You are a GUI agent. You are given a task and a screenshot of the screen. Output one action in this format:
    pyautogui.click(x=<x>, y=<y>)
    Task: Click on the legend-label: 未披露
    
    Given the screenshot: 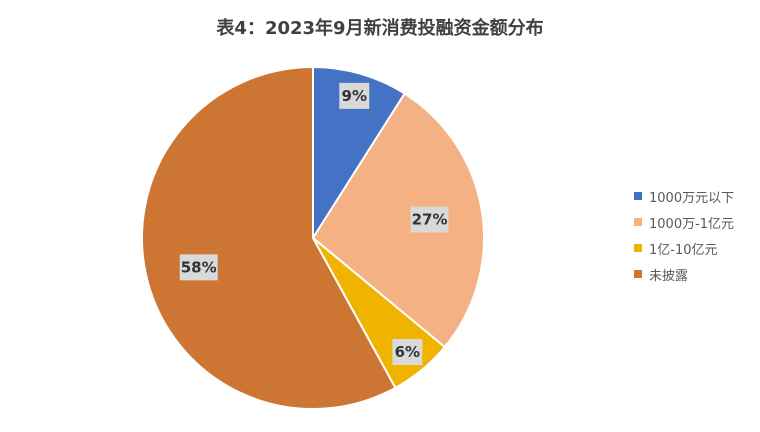 What is the action you would take?
    pyautogui.click(x=669, y=276)
    